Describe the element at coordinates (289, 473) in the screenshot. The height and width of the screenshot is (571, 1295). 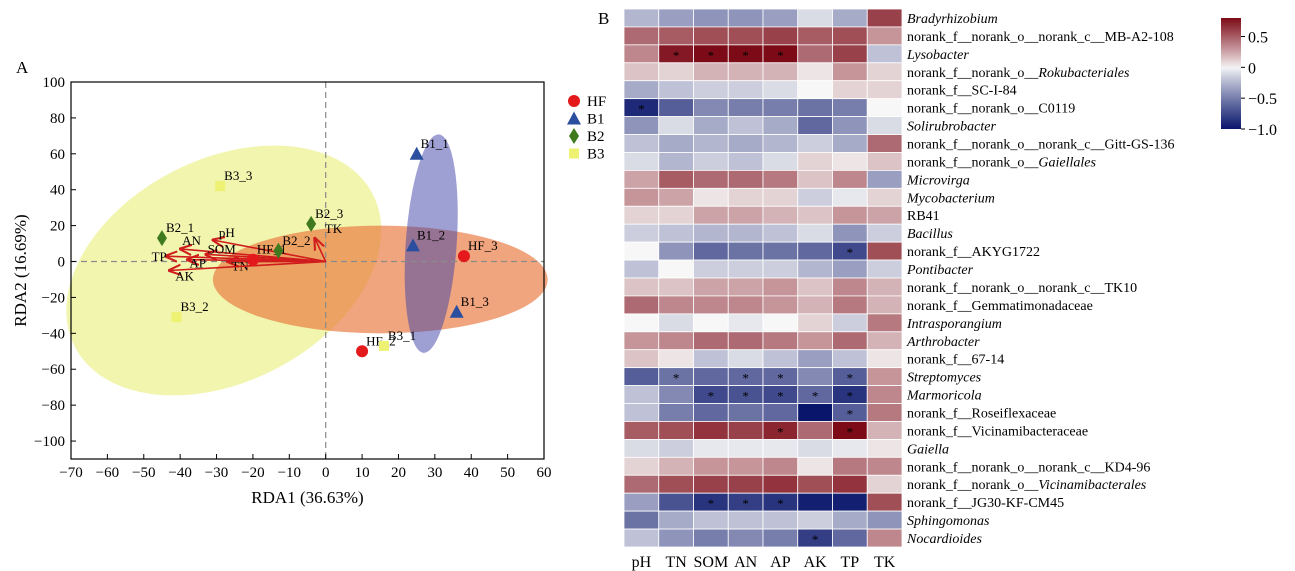
I see `x-tick-label: −10` at that location.